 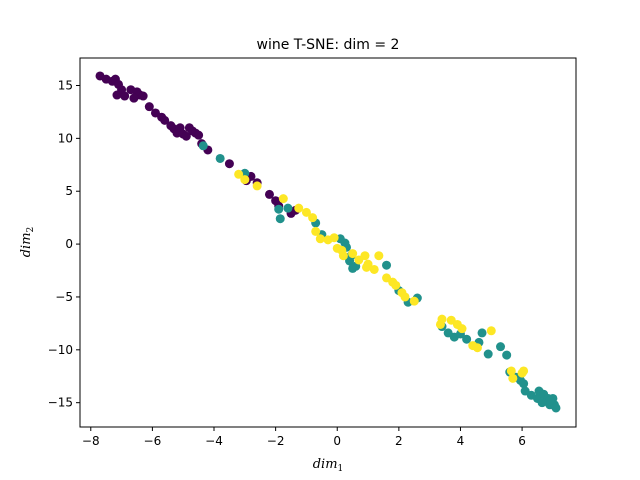 I want to click on x-tick-label: −8, so click(x=91, y=441).